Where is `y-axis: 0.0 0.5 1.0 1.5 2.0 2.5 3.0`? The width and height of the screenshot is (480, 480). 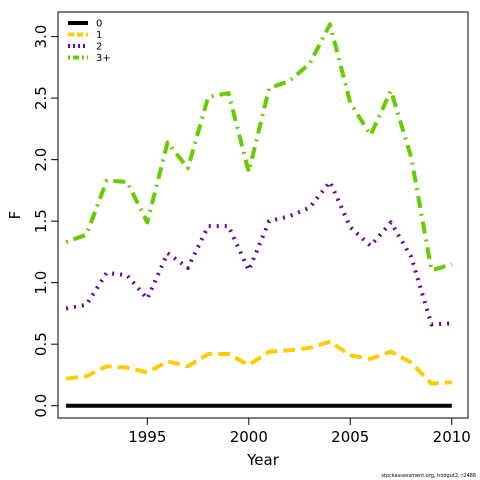
y-axis: 0.0 0.5 1.0 1.5 2.0 2.5 3.0 is located at coordinates (45, 221).